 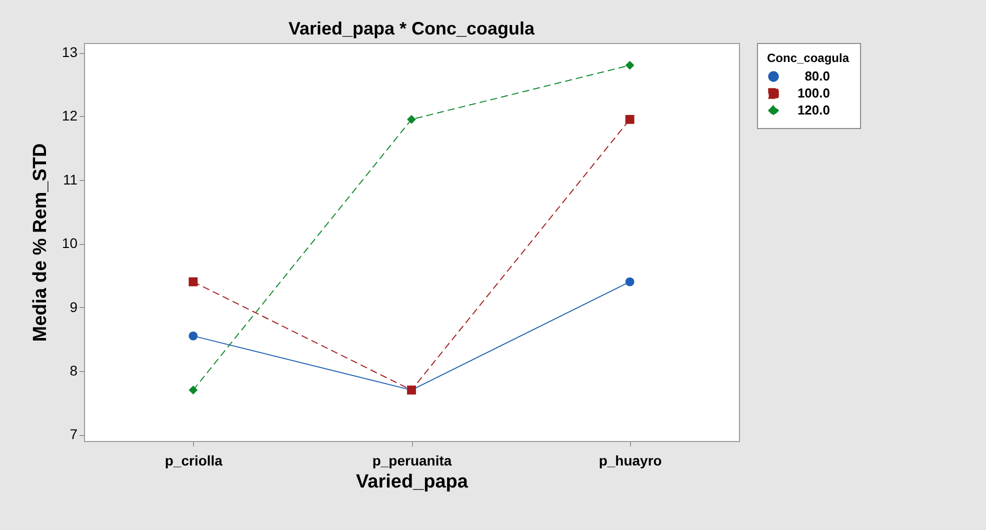 I want to click on y-tick-label: 13, so click(x=70, y=52).